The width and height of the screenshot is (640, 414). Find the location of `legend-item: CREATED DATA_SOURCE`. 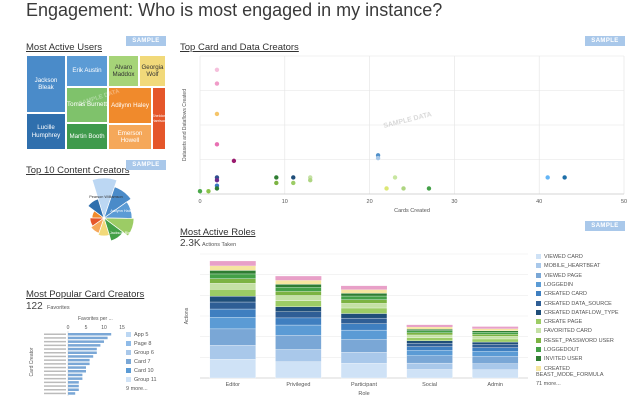

legend-item: CREATED DATA_SOURCE is located at coordinates (574, 304).